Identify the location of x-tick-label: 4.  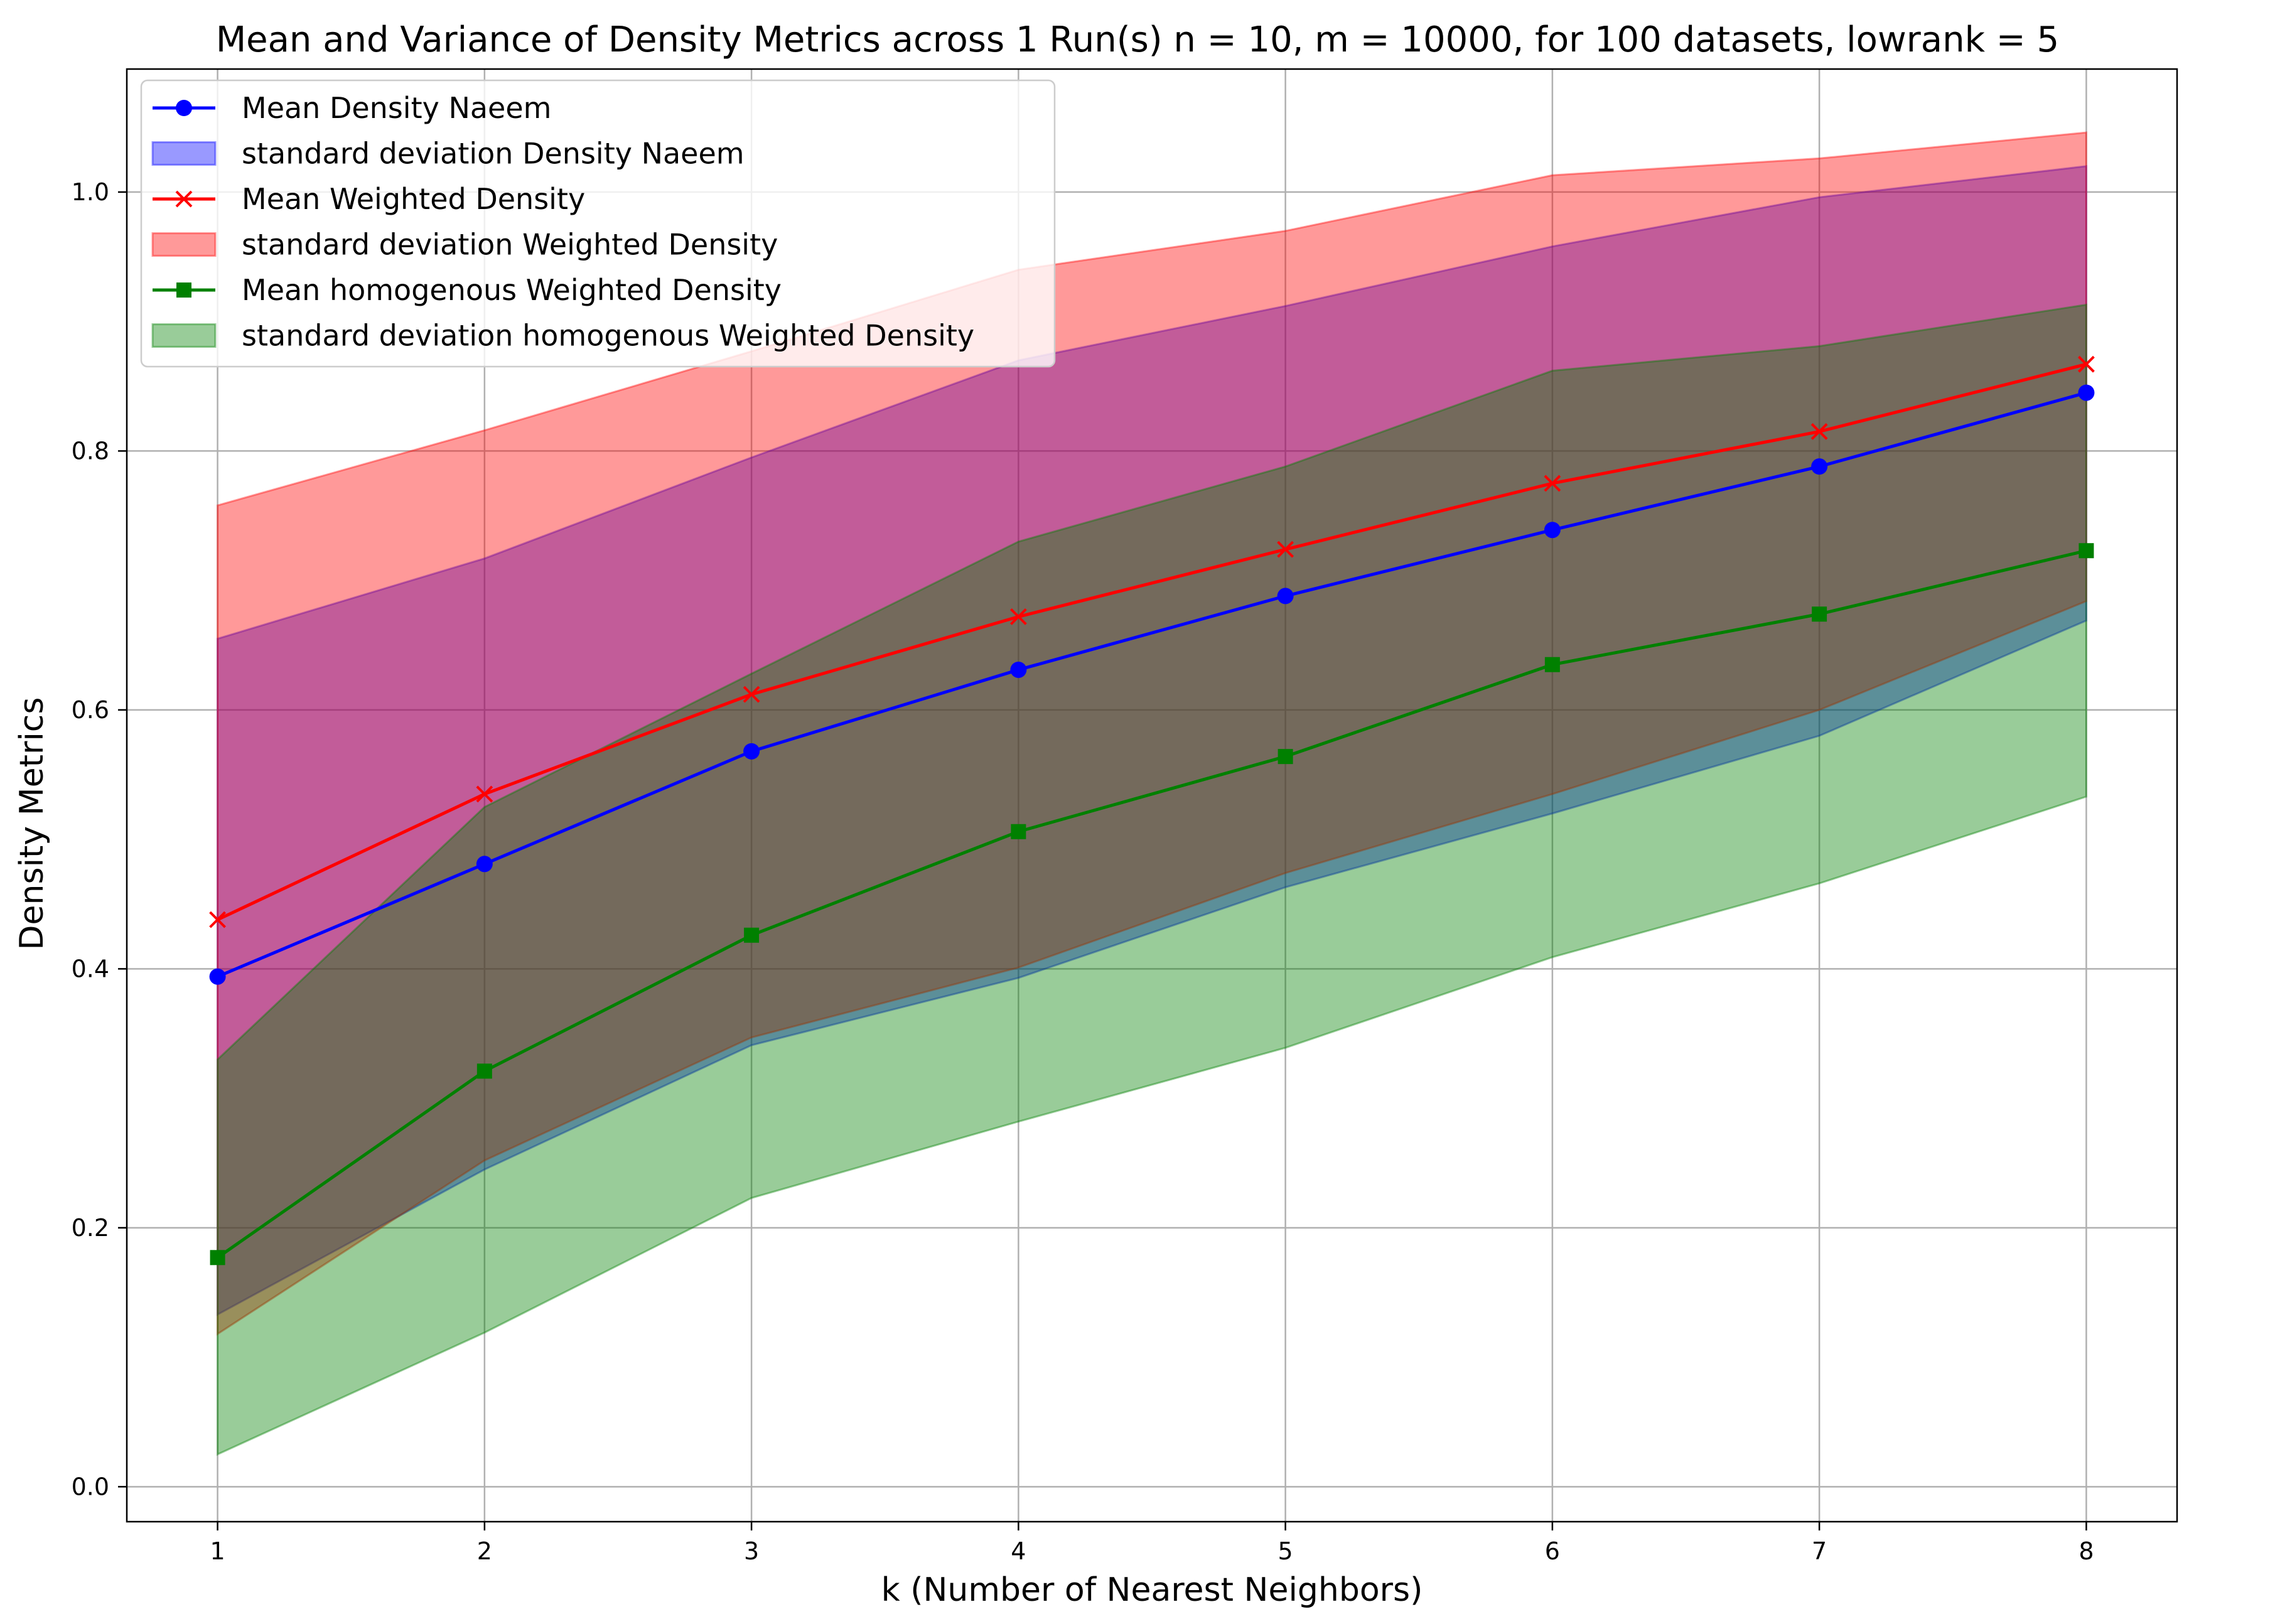
(1018, 1551).